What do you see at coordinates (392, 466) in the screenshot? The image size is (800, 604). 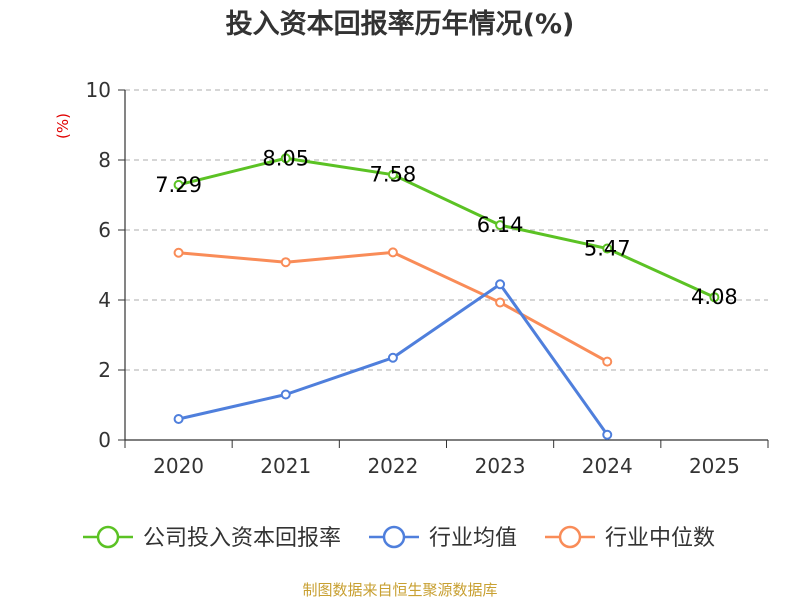 I see `x-tick-label: 2022` at bounding box center [392, 466].